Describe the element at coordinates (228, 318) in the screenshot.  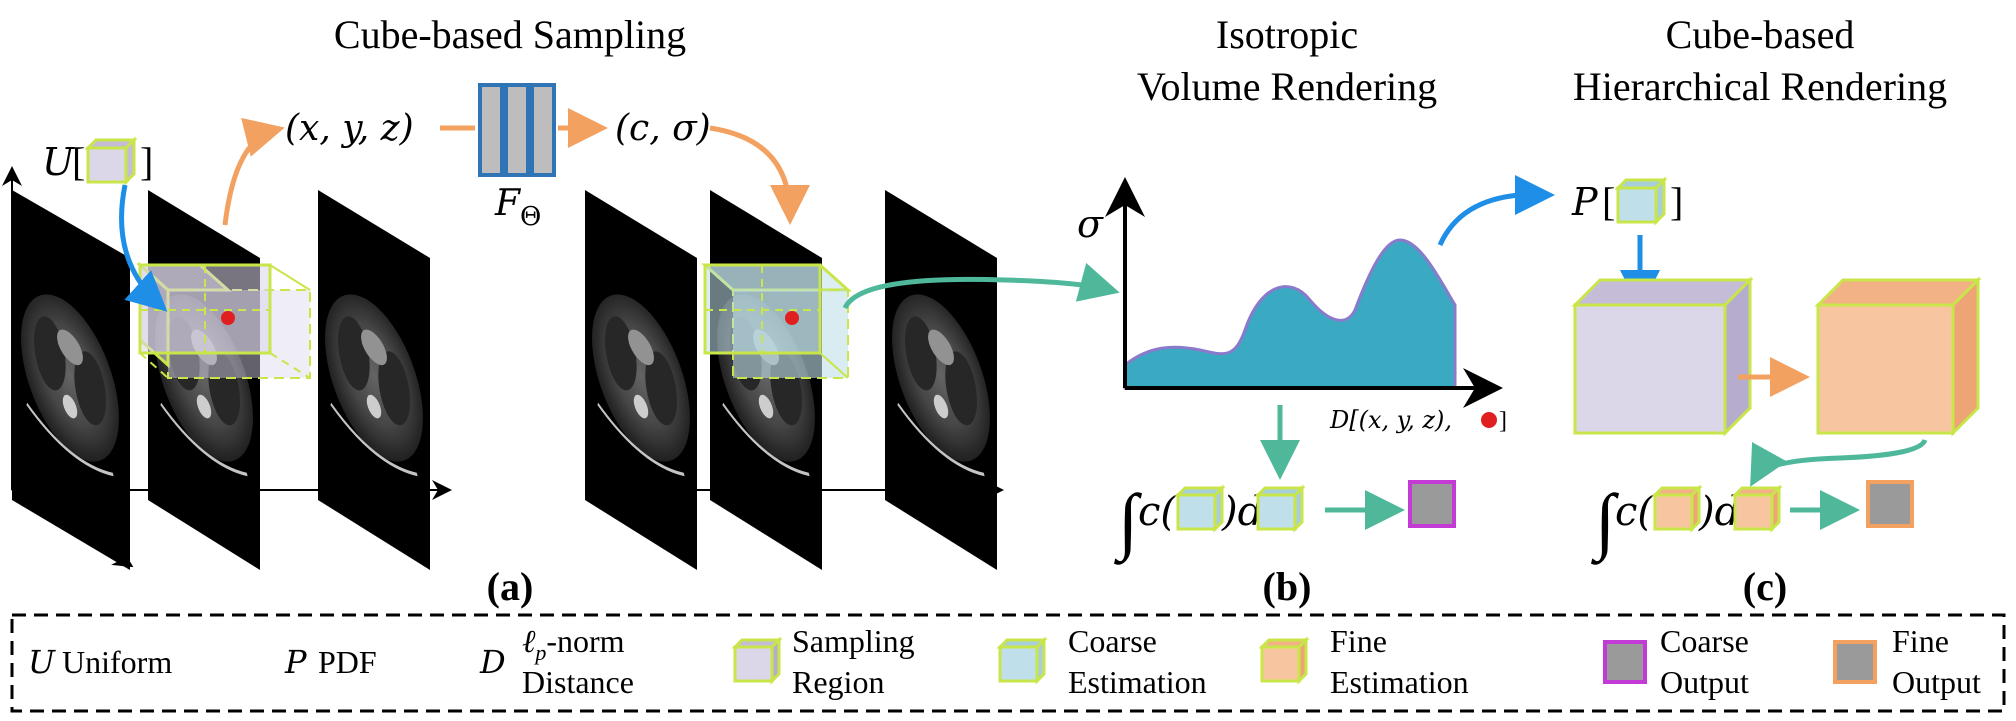
I see `sample-point-a` at that location.